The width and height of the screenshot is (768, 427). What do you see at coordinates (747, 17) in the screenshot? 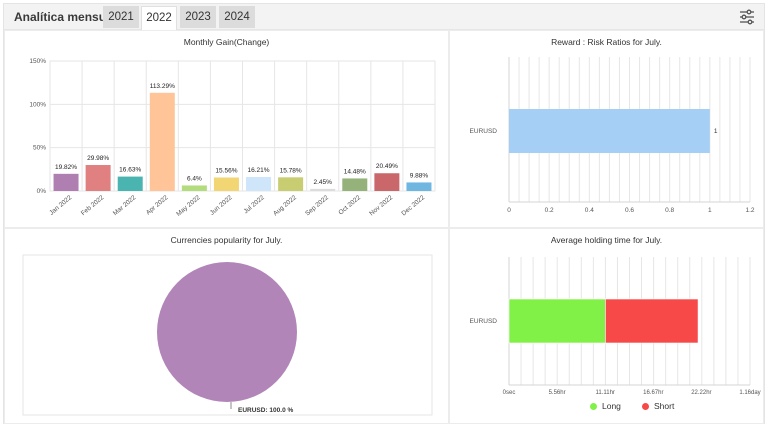
I see `sliders-icon` at bounding box center [747, 17].